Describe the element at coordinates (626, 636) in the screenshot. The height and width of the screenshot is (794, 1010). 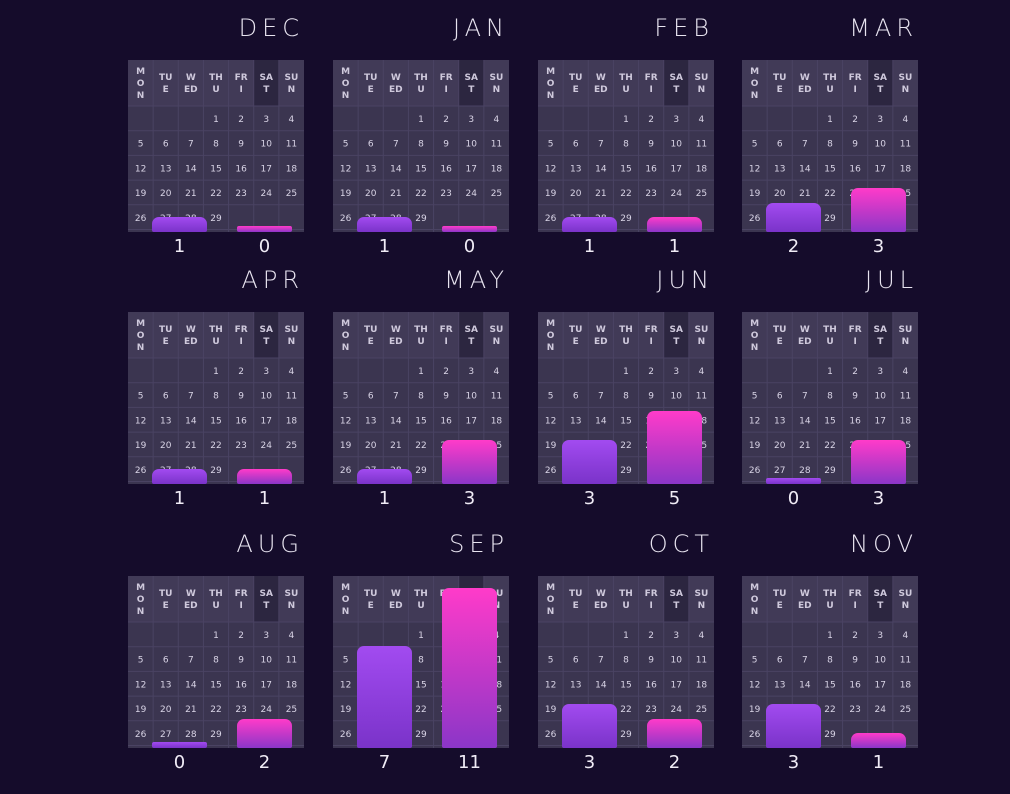
I see `day-number: 1` at that location.